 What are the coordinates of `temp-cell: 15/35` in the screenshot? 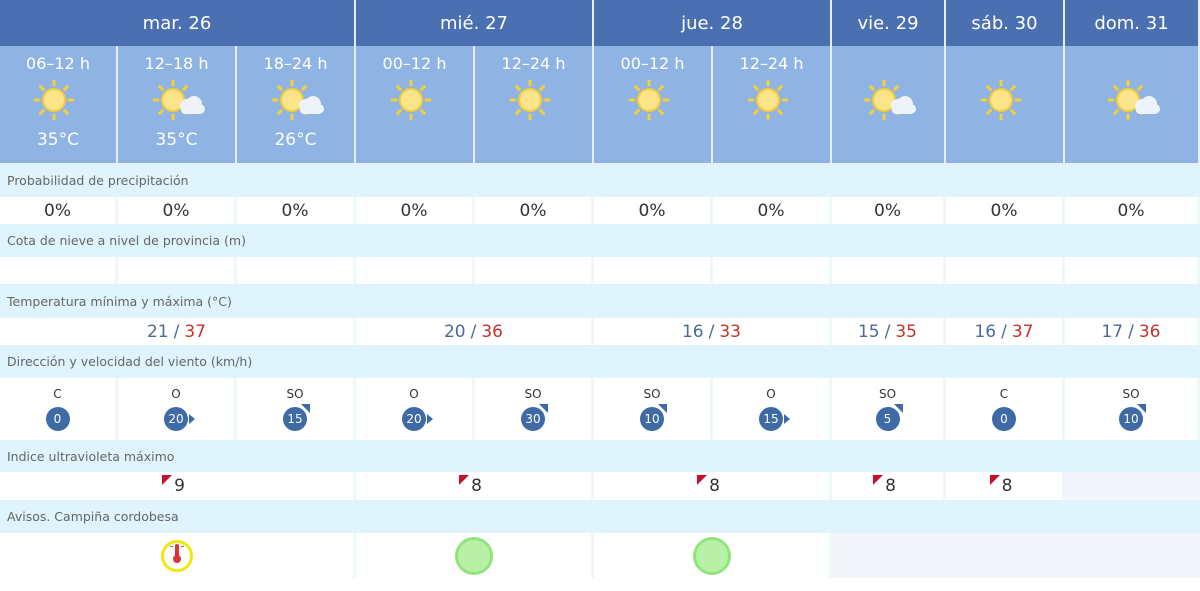 It's located at (889, 331).